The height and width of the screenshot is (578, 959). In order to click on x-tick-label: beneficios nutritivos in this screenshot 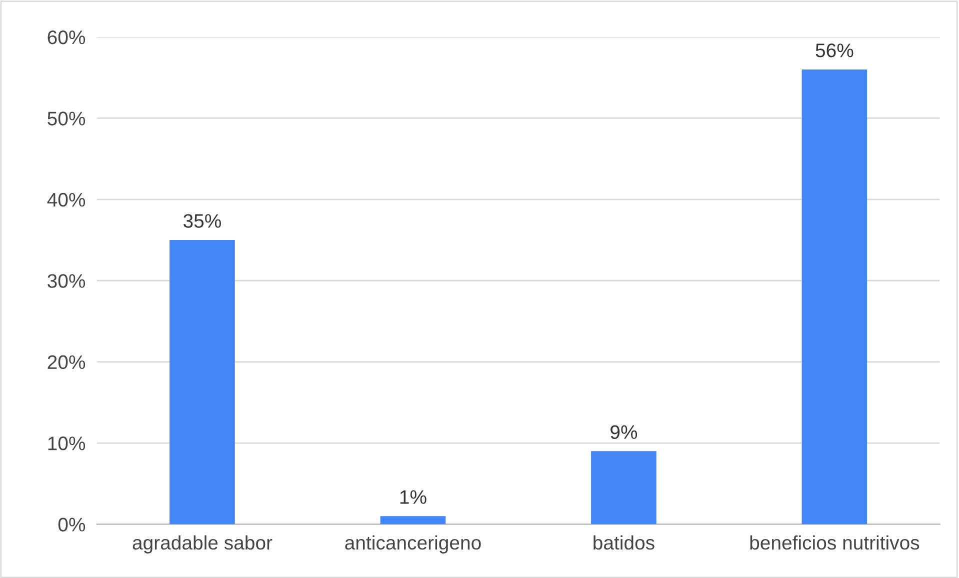, I will do `click(835, 542)`.